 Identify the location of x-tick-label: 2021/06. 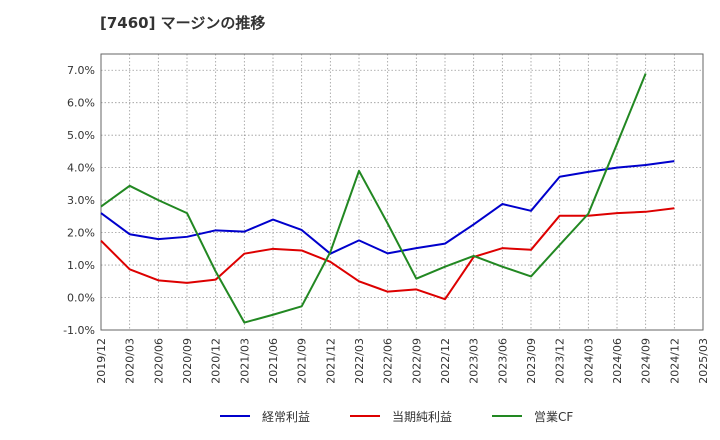
(273, 361).